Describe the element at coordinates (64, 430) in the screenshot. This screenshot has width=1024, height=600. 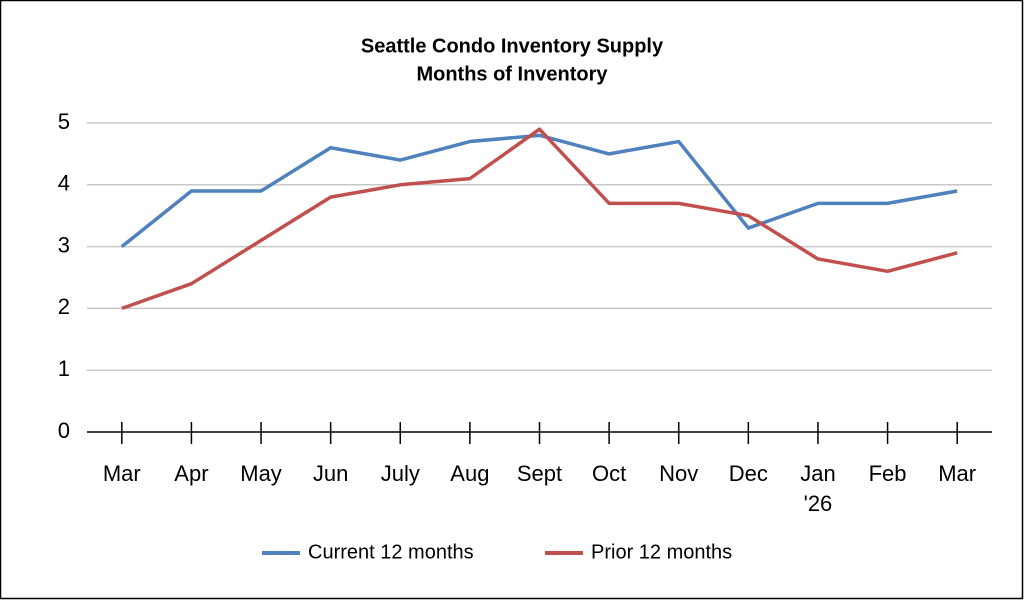
I see `y-tick-label: 0` at that location.